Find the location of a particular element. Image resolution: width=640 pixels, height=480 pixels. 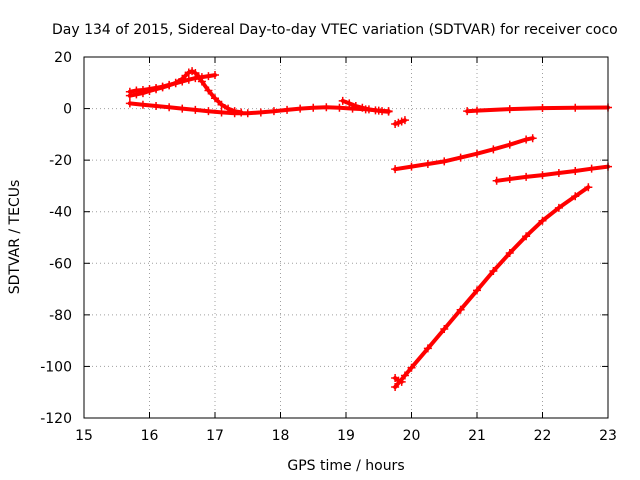

x-axis-label: GPS time / hours is located at coordinates (345, 466).